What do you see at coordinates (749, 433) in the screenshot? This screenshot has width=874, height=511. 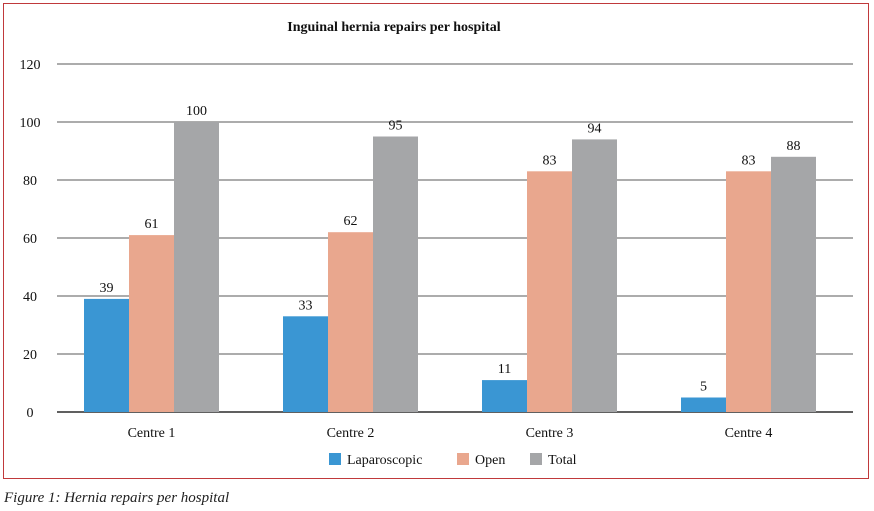 I see `x-tick-label: Centre 4` at bounding box center [749, 433].